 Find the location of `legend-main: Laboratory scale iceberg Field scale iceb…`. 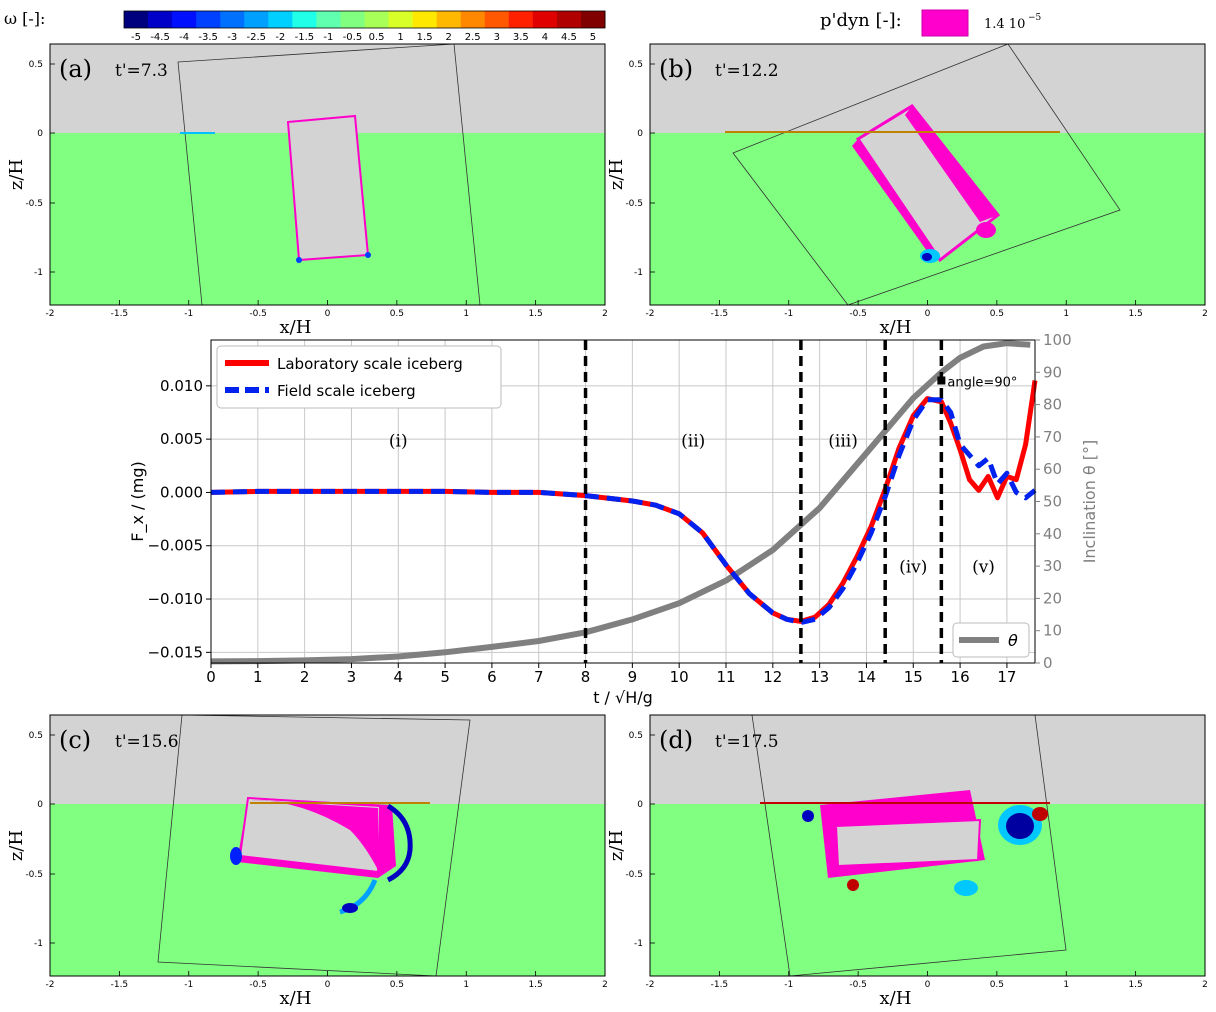

legend-main: Laboratory scale iceberg Field scale iceb… is located at coordinates (359, 377).